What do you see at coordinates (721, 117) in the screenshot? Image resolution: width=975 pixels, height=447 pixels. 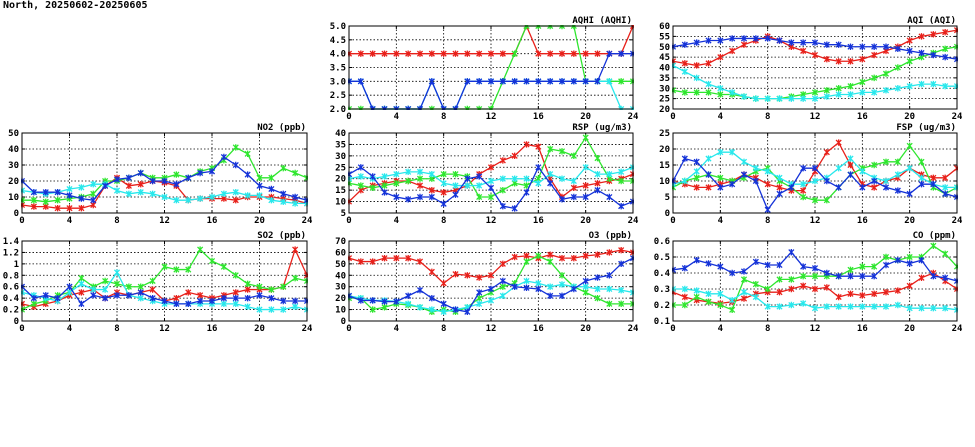 I see `x-tick-label: 4` at bounding box center [721, 117].